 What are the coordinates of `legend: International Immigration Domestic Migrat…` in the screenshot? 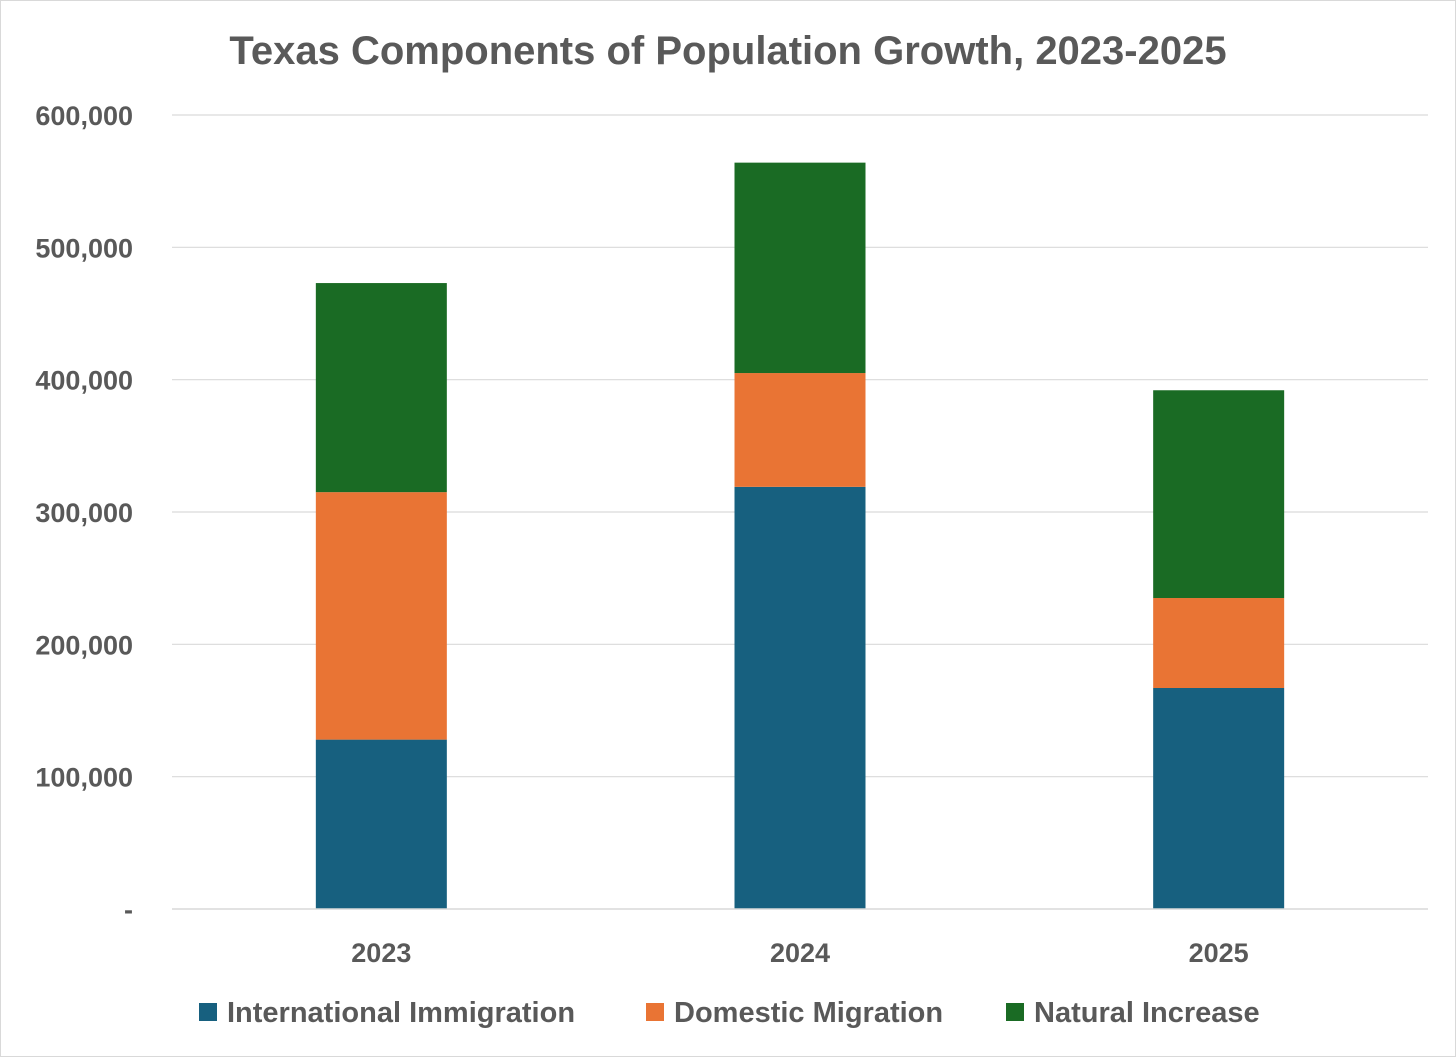 It's located at (729, 1013).